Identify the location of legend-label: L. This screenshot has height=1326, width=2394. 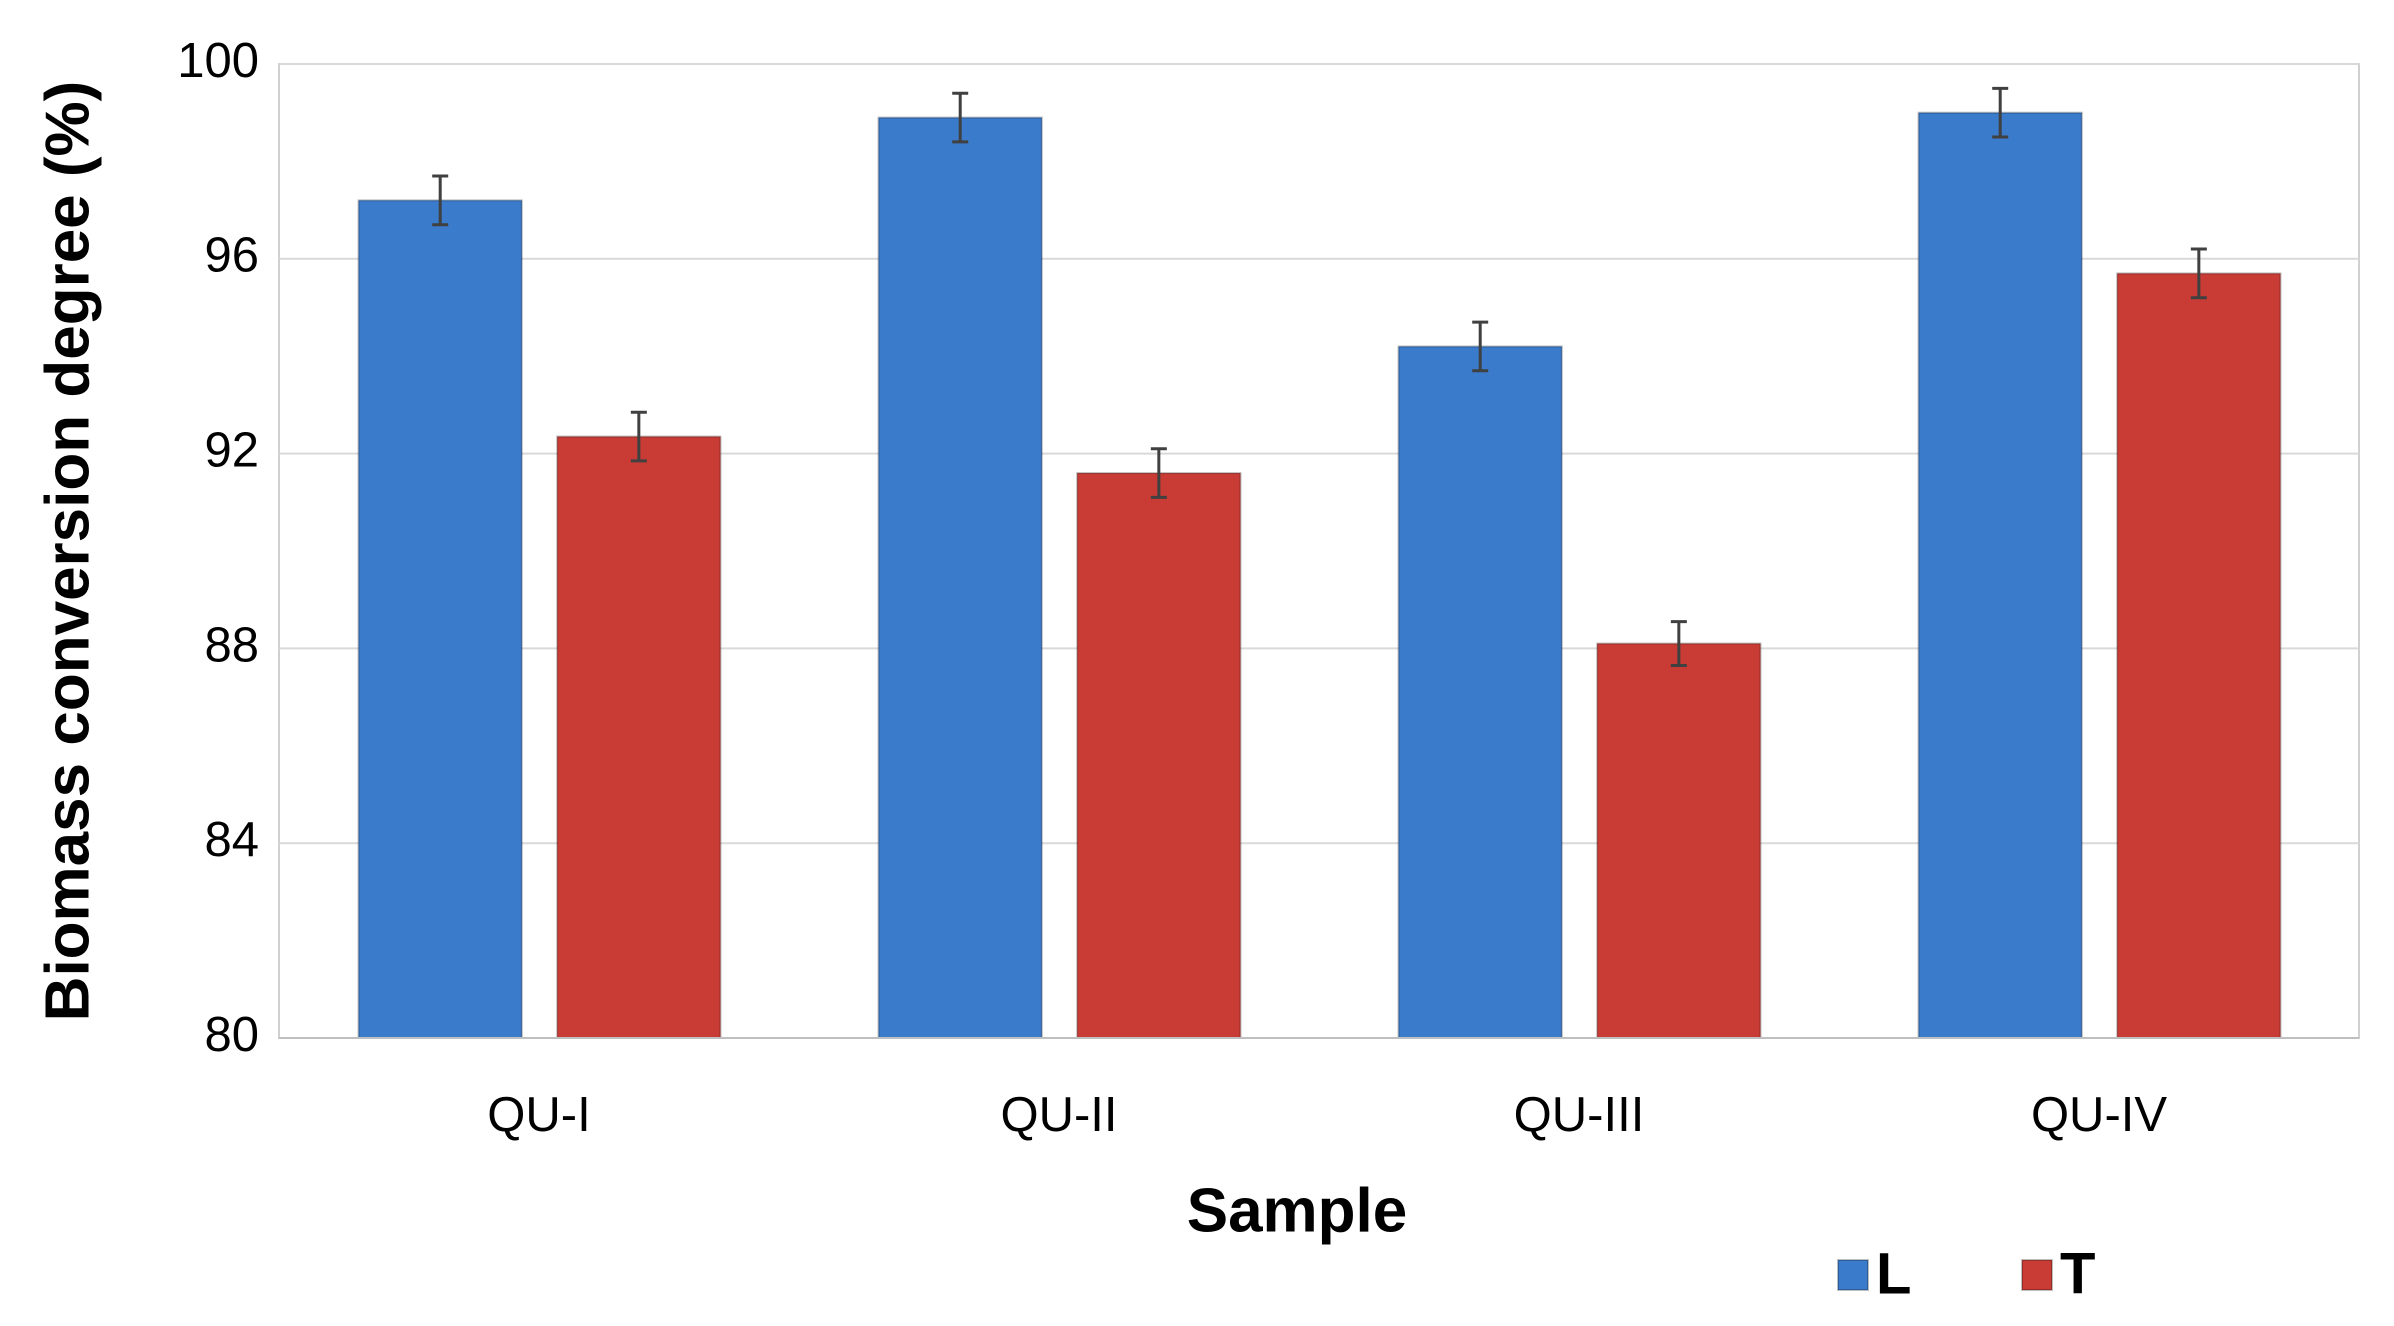
(1893, 1273).